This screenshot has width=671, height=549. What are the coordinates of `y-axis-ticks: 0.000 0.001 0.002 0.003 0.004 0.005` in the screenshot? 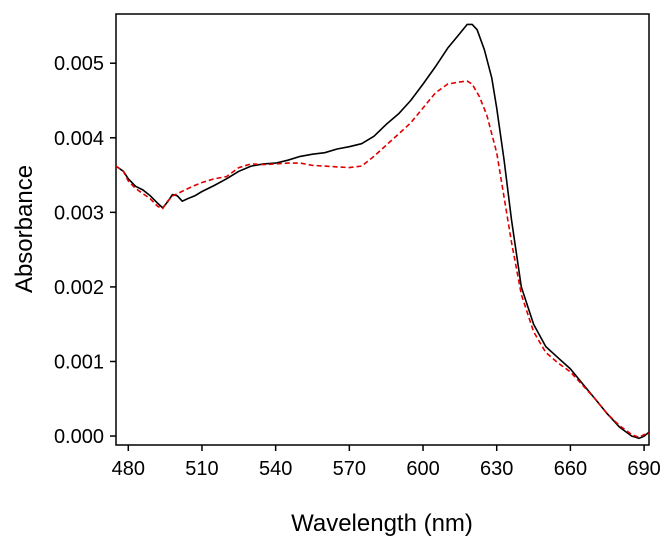 It's located at (85, 250).